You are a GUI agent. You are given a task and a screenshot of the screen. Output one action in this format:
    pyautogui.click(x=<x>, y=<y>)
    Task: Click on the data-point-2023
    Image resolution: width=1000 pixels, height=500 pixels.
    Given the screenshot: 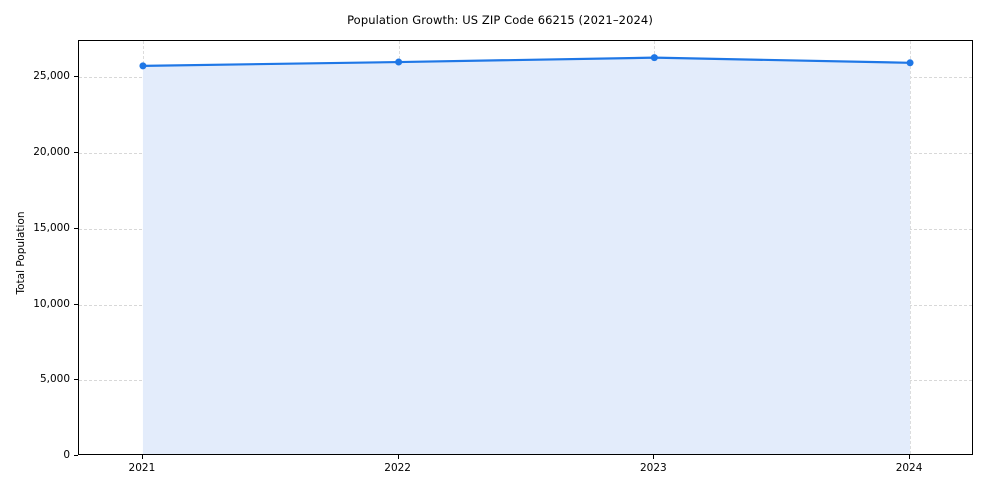 What is the action you would take?
    pyautogui.click(x=654, y=58)
    